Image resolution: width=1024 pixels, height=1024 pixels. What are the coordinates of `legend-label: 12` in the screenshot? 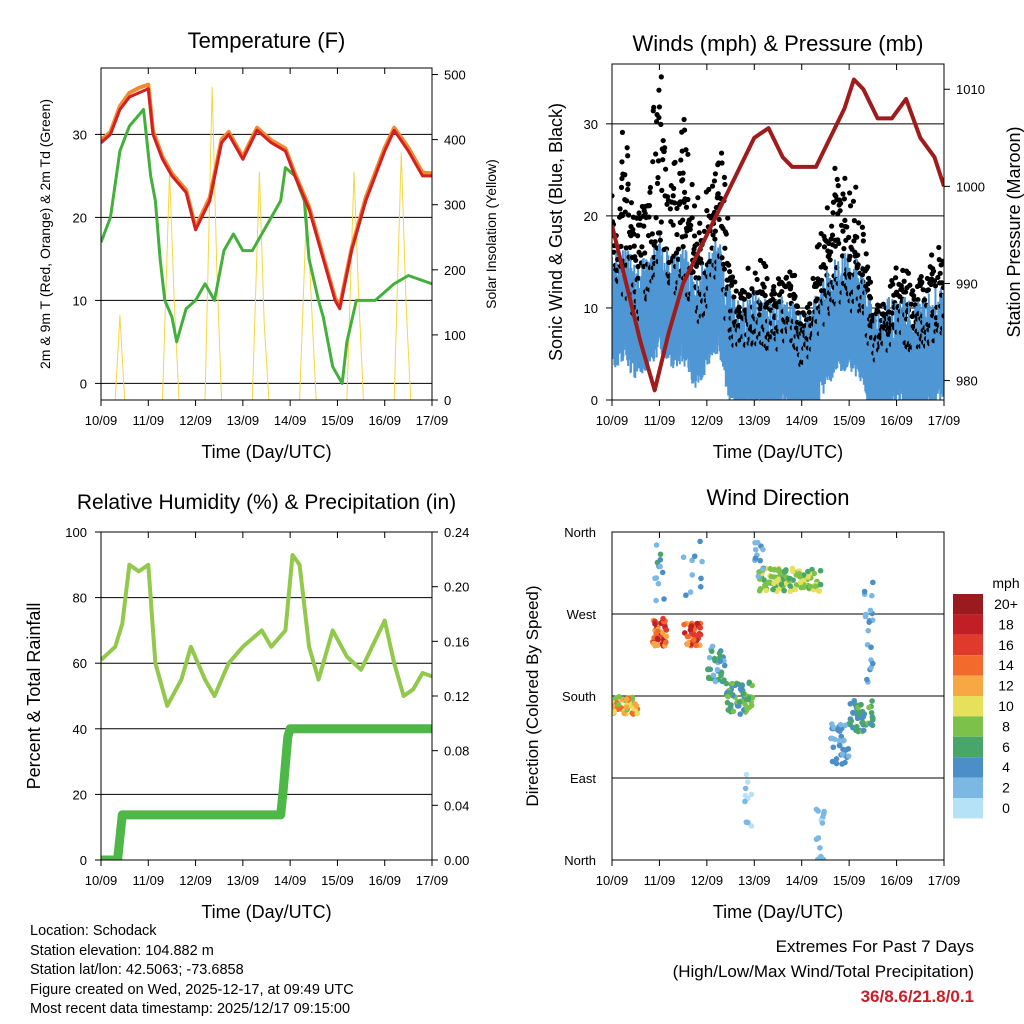 It's located at (1006, 686).